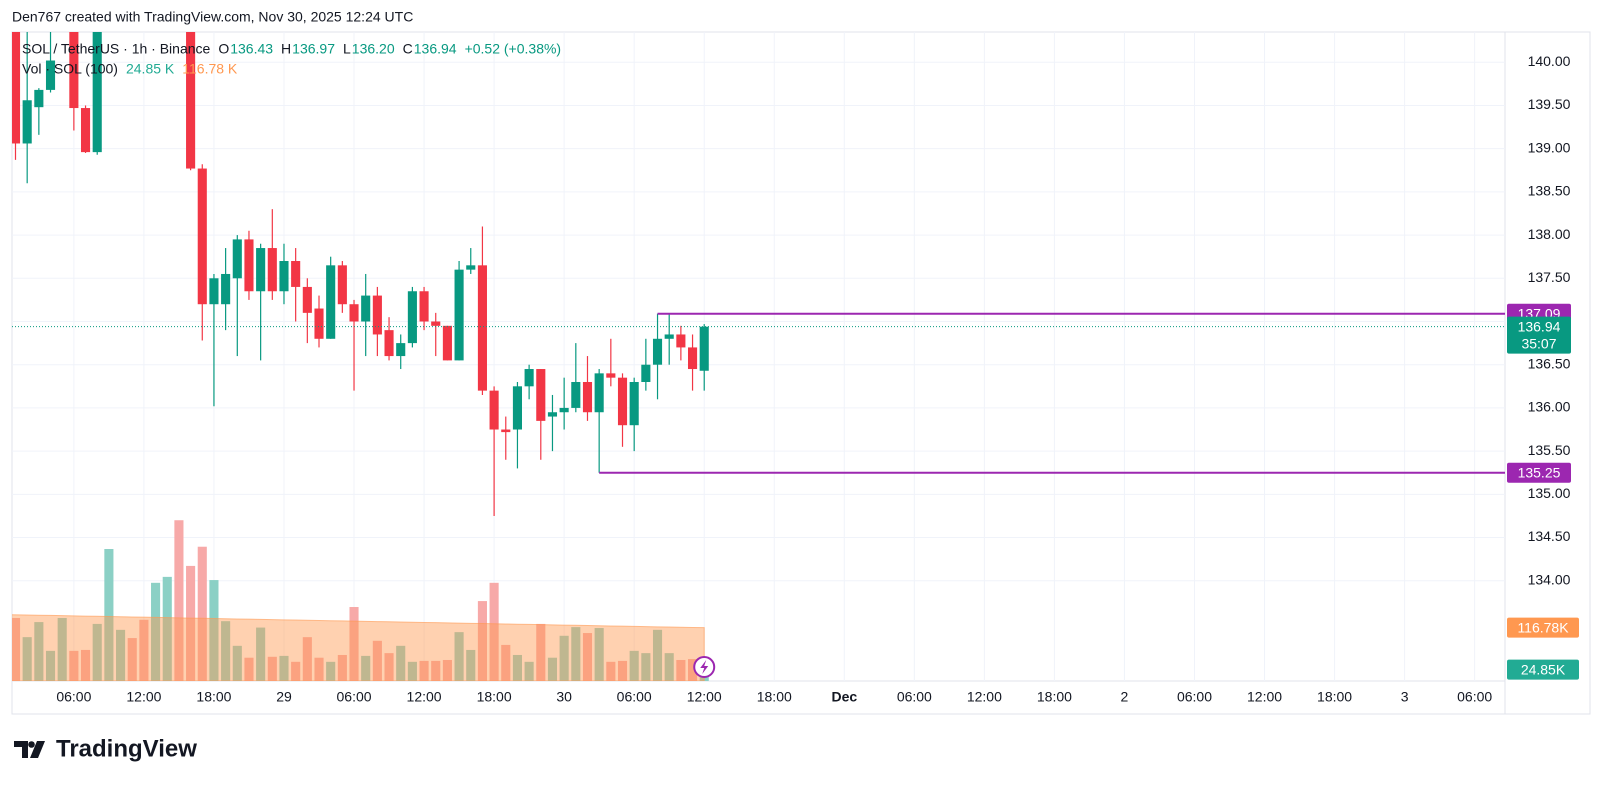 This screenshot has height=800, width=1600. I want to click on y-tick-label: 134.00, so click(1549, 579).